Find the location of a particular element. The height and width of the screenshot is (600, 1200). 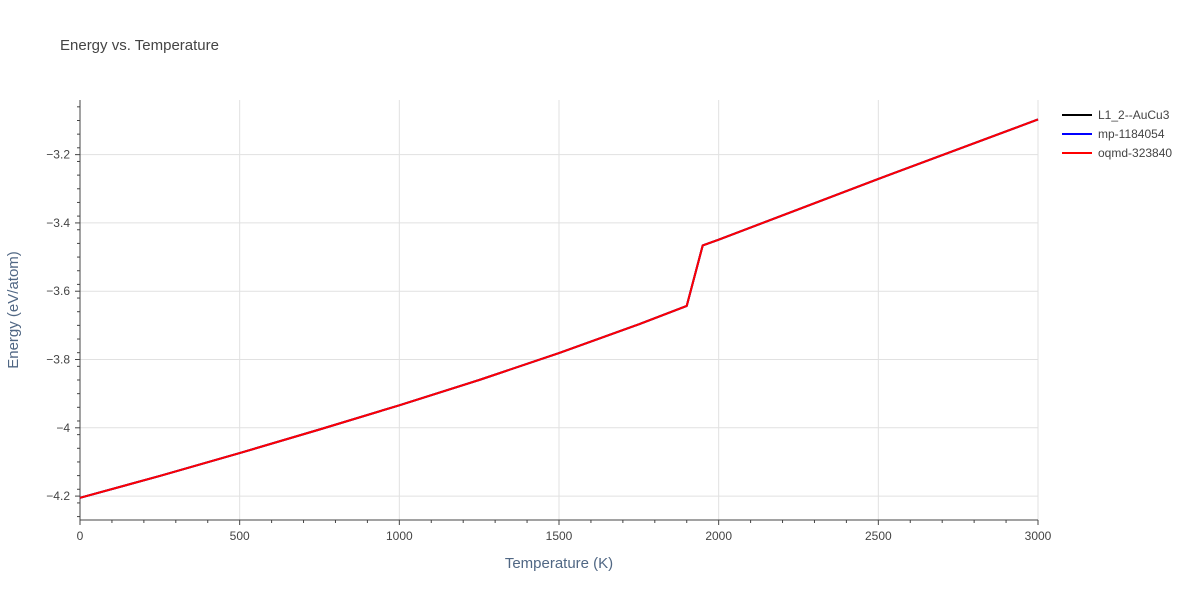

legend-item: L1_2--AuCu3 is located at coordinates (1116, 115).